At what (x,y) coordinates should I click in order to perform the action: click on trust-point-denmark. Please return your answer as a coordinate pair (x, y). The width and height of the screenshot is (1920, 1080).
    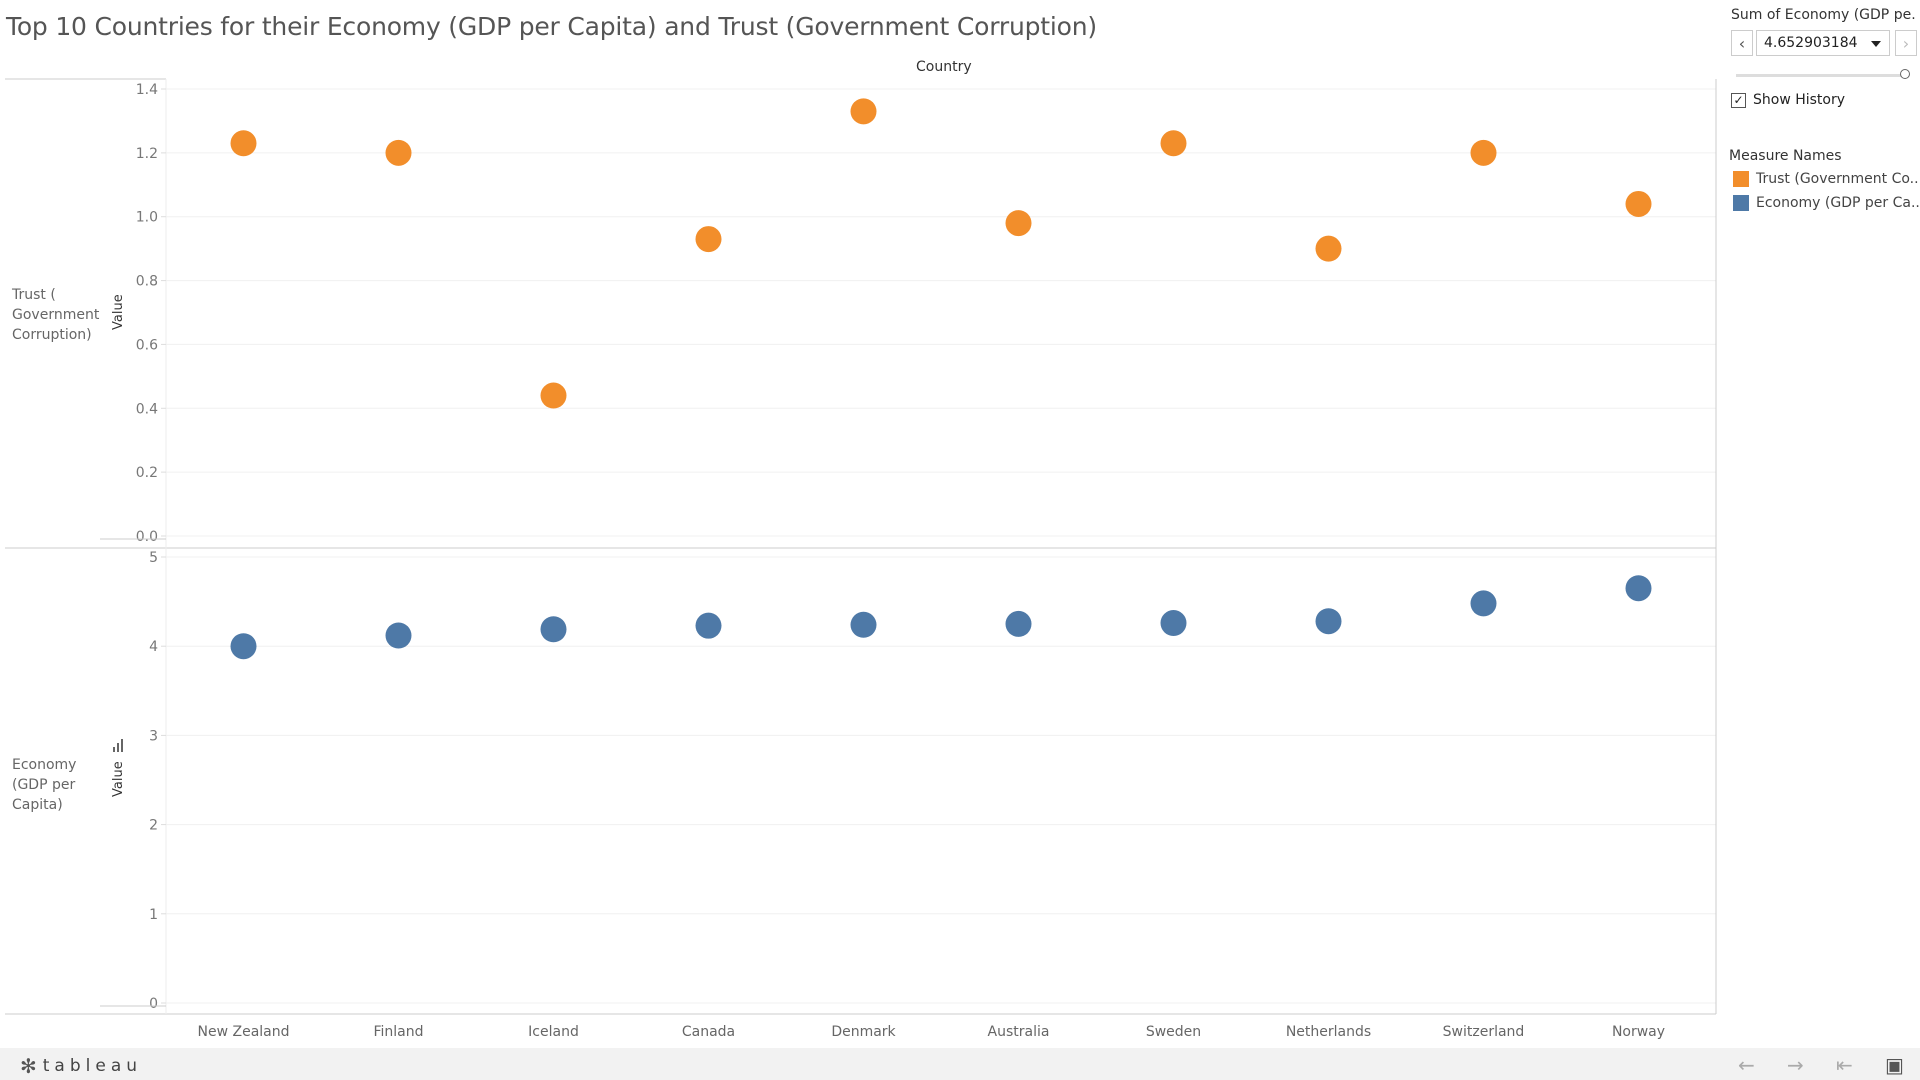
    Looking at the image, I should click on (863, 111).